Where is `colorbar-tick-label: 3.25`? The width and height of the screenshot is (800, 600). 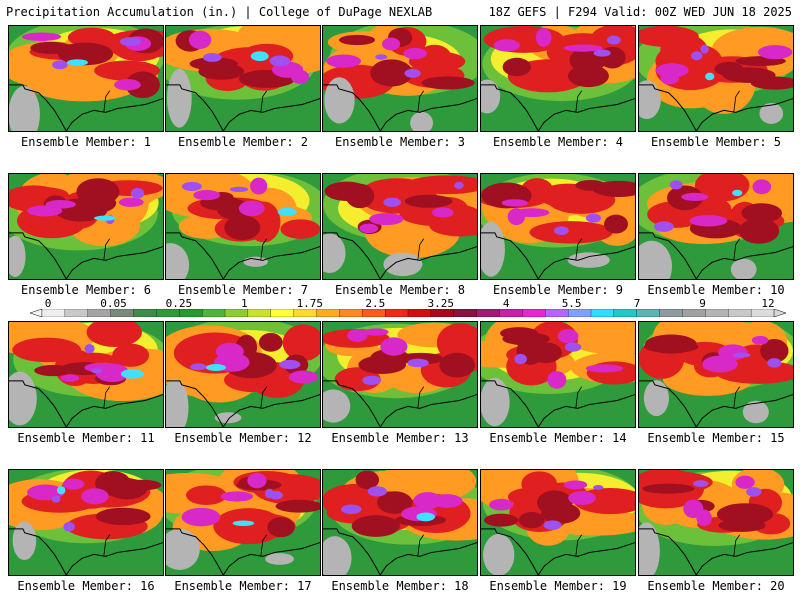 colorbar-tick-label: 3.25 is located at coordinates (440, 303).